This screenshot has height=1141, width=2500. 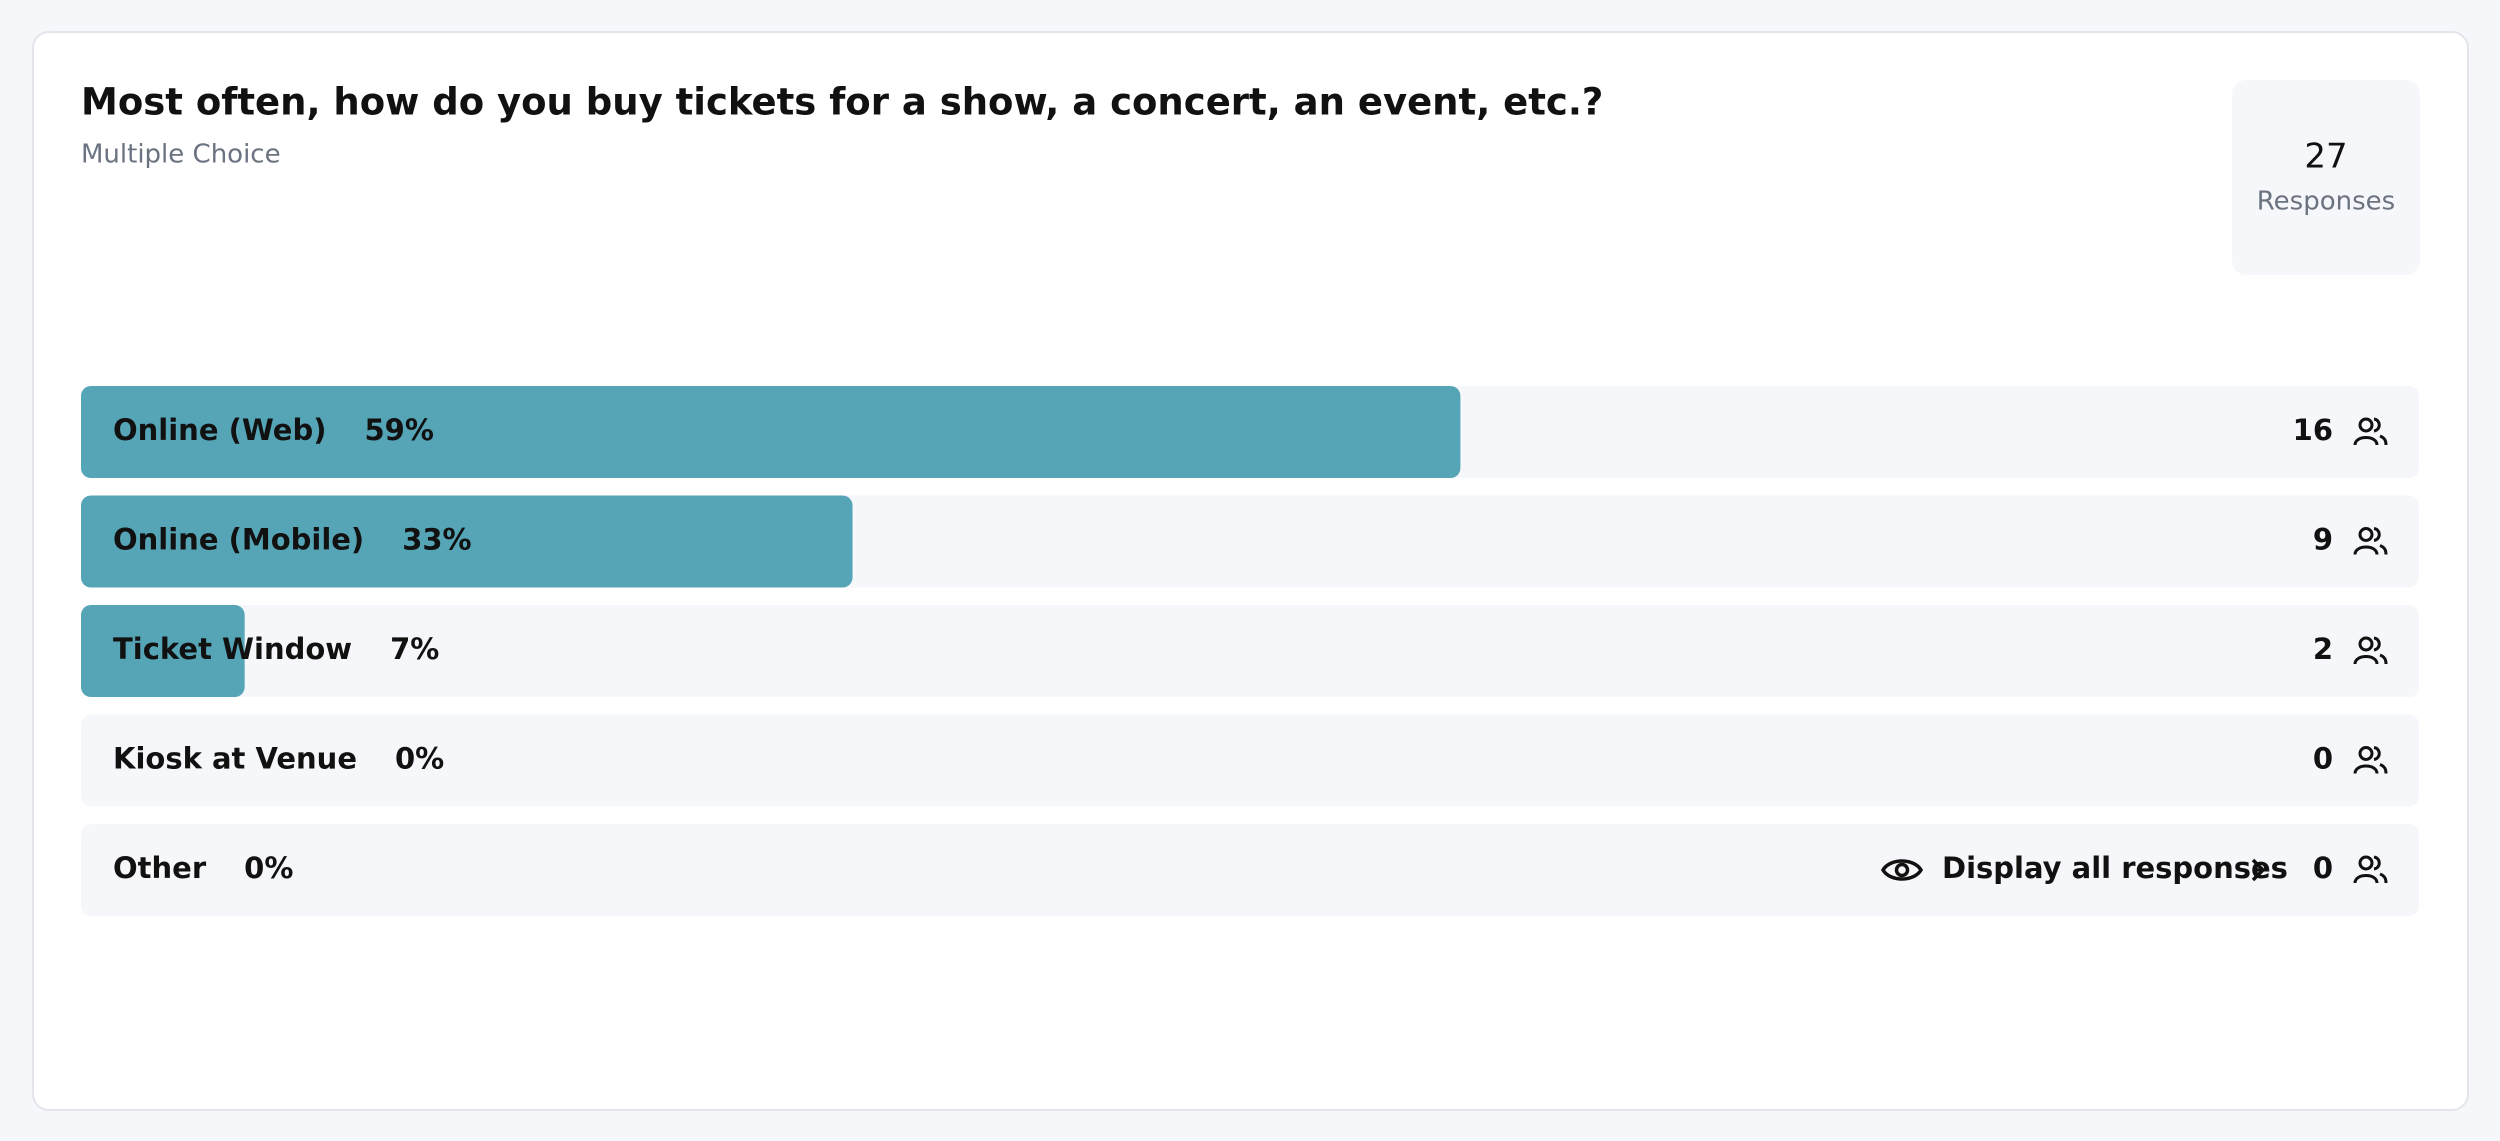 I want to click on percent-label: 33%, so click(x=436, y=540).